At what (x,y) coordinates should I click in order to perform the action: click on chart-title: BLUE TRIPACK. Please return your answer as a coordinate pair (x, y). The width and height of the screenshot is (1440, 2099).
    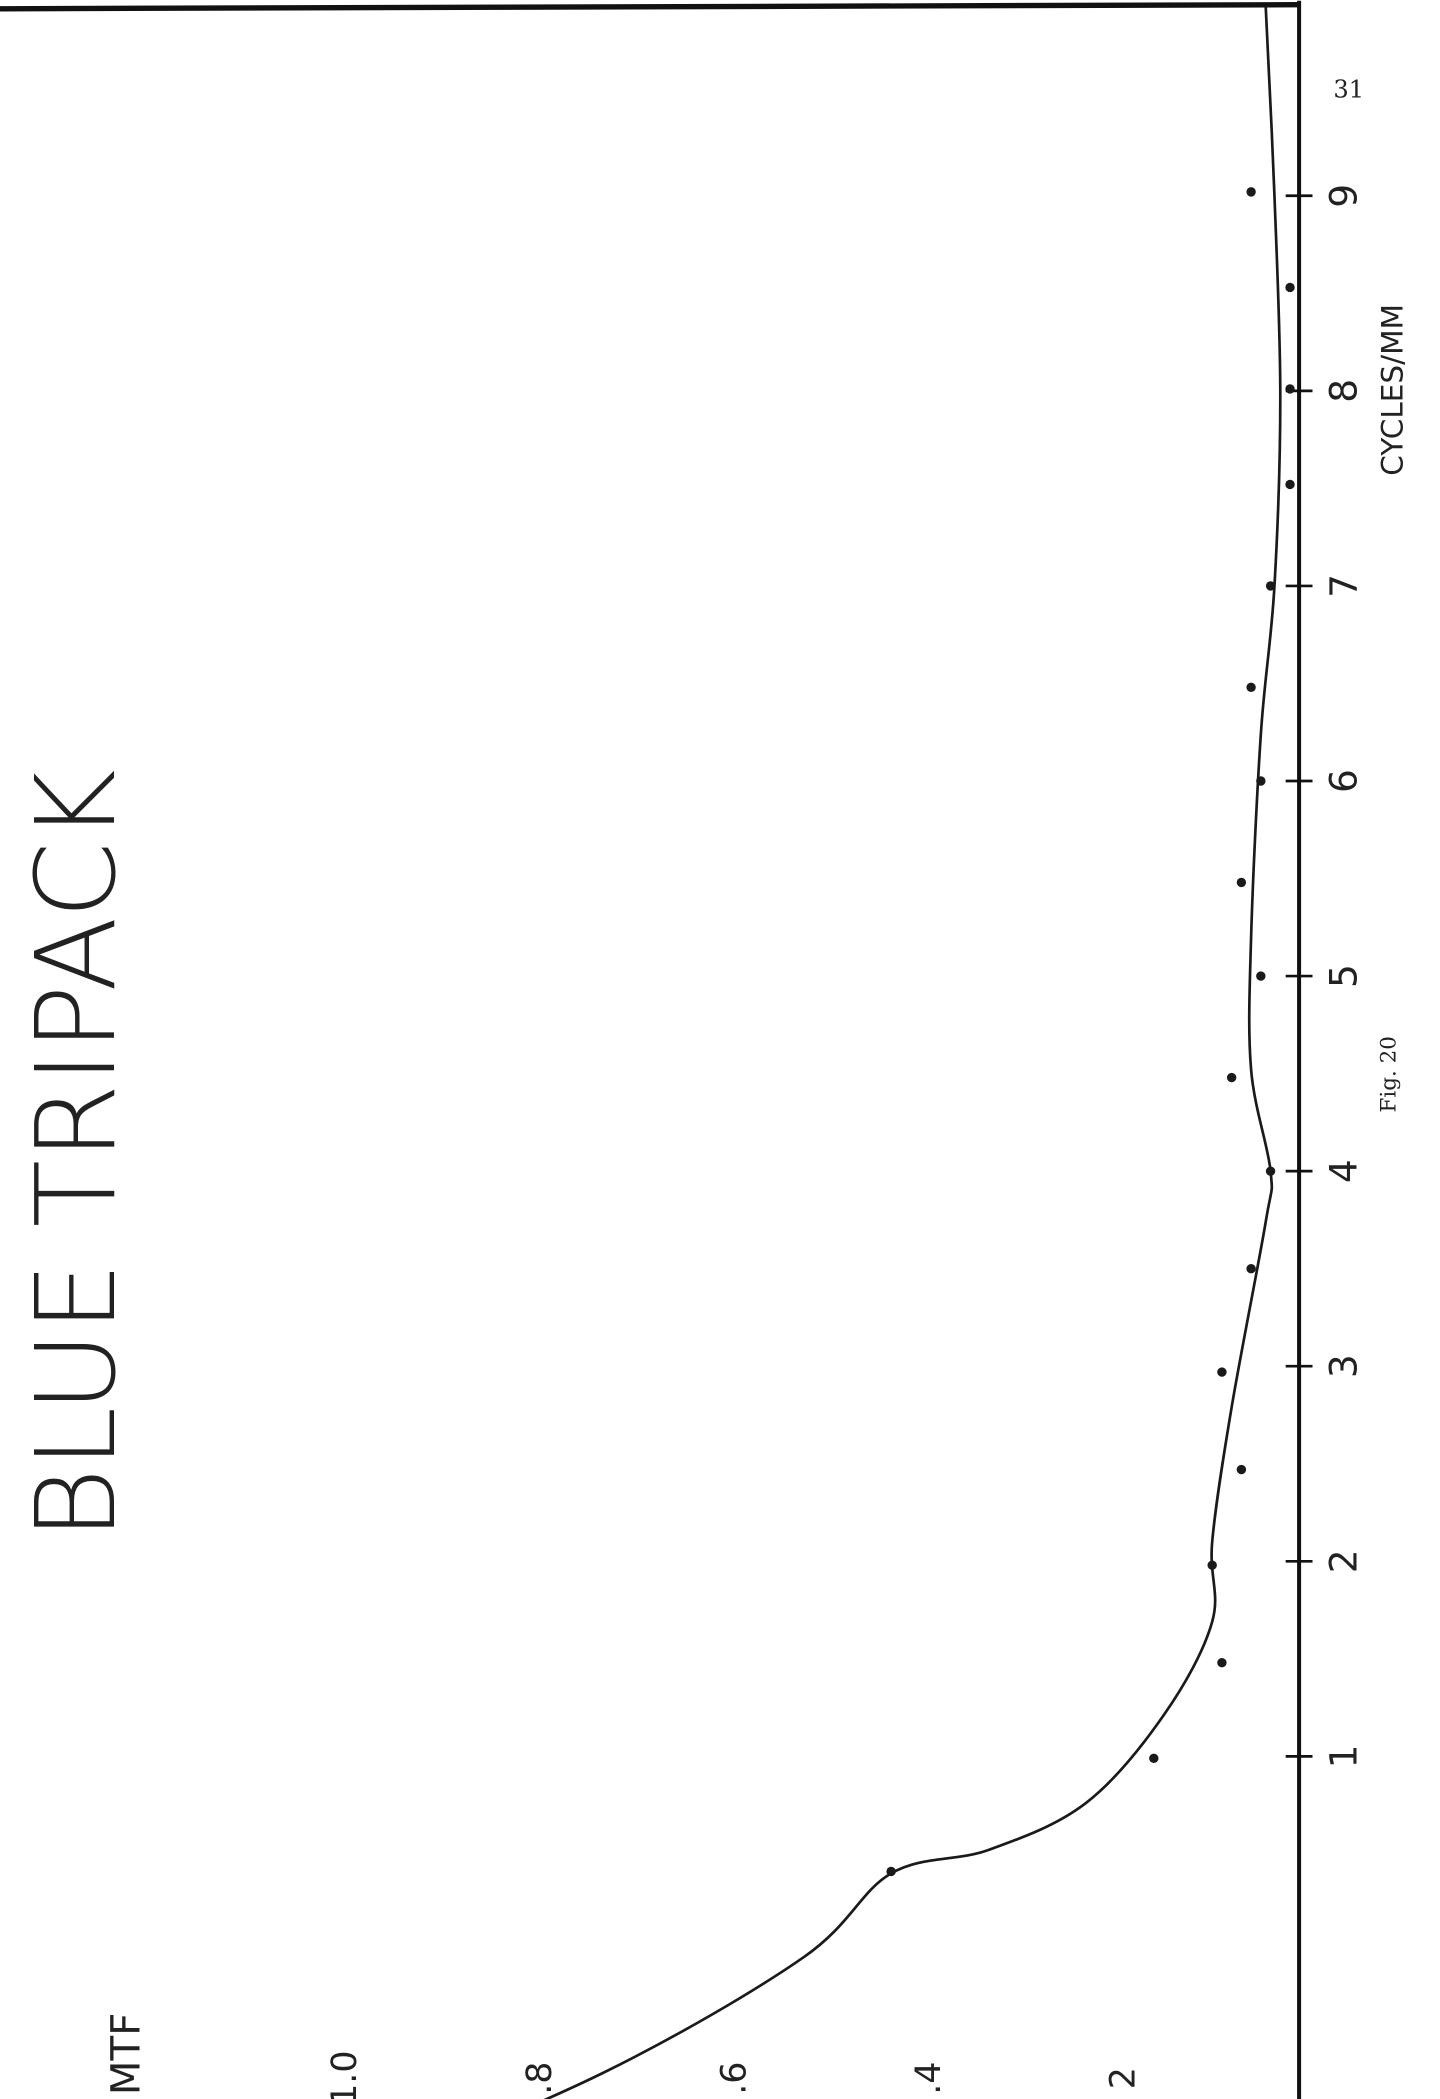
    Looking at the image, I should click on (76, 1155).